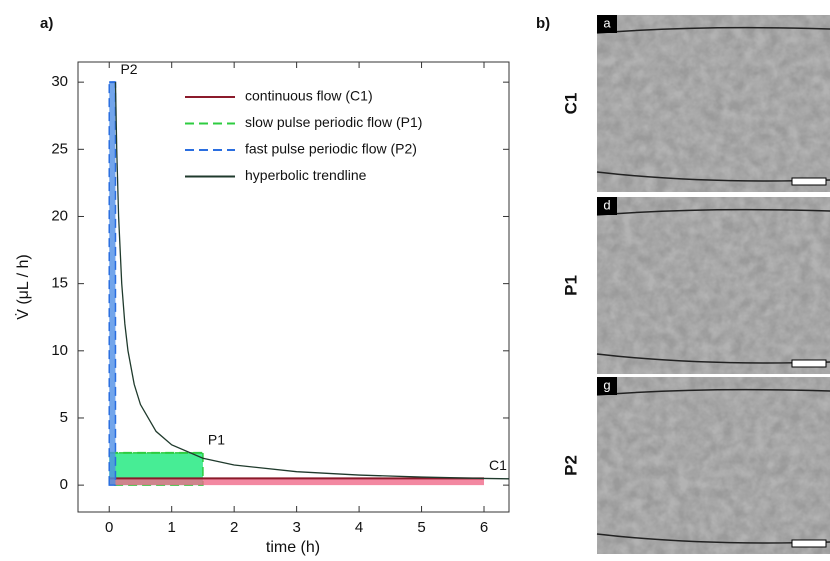 The height and width of the screenshot is (561, 830). I want to click on x-tick-label: 1, so click(172, 527).